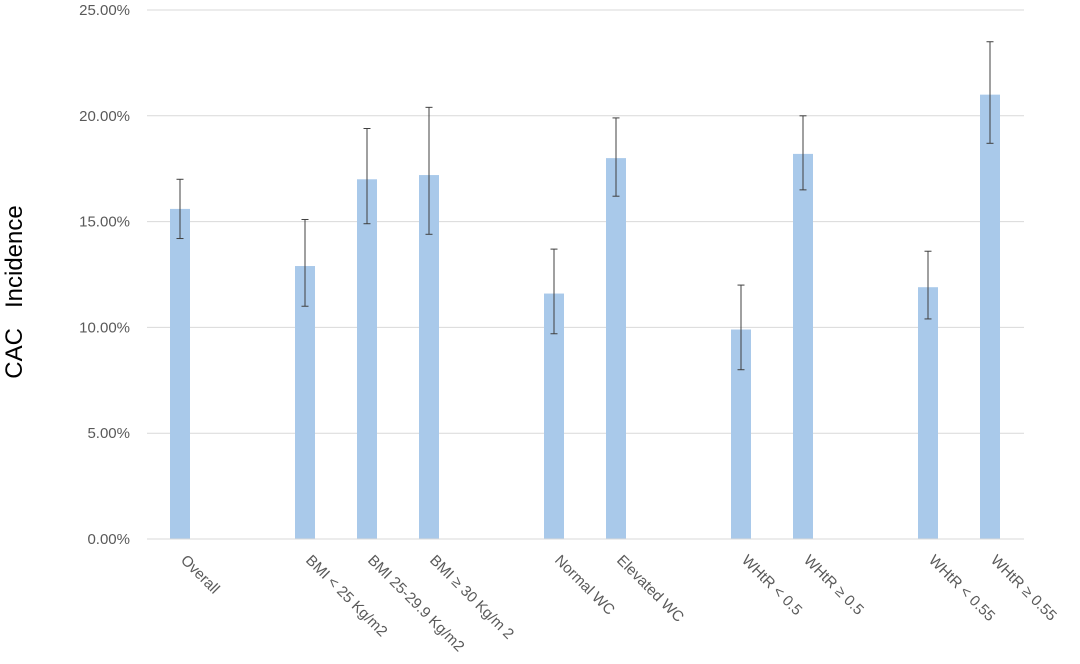 This screenshot has width=1080, height=664. What do you see at coordinates (650, 589) in the screenshot?
I see `x-category-label: Elevated WC` at bounding box center [650, 589].